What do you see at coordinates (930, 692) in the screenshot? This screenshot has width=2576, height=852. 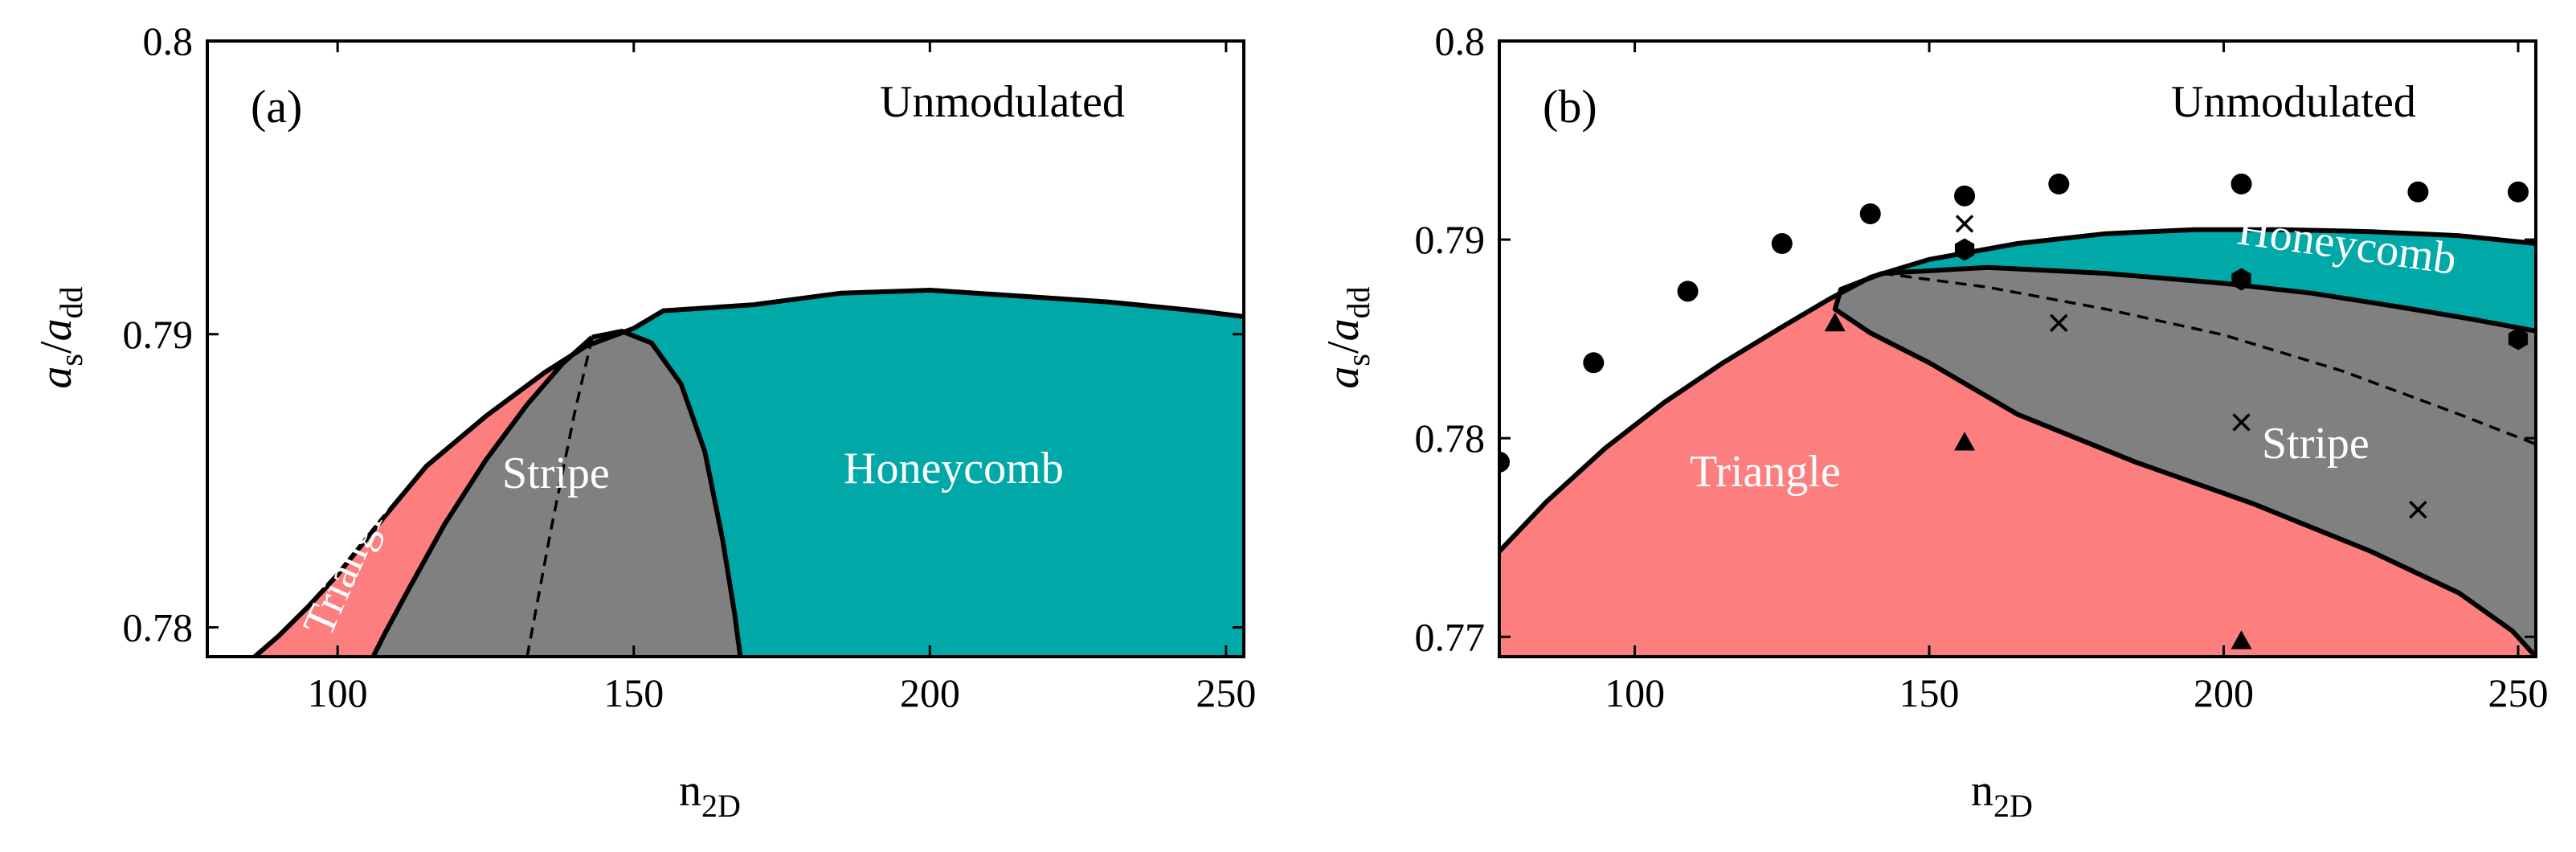 I see `panel-a-xtick-label: 200` at bounding box center [930, 692].